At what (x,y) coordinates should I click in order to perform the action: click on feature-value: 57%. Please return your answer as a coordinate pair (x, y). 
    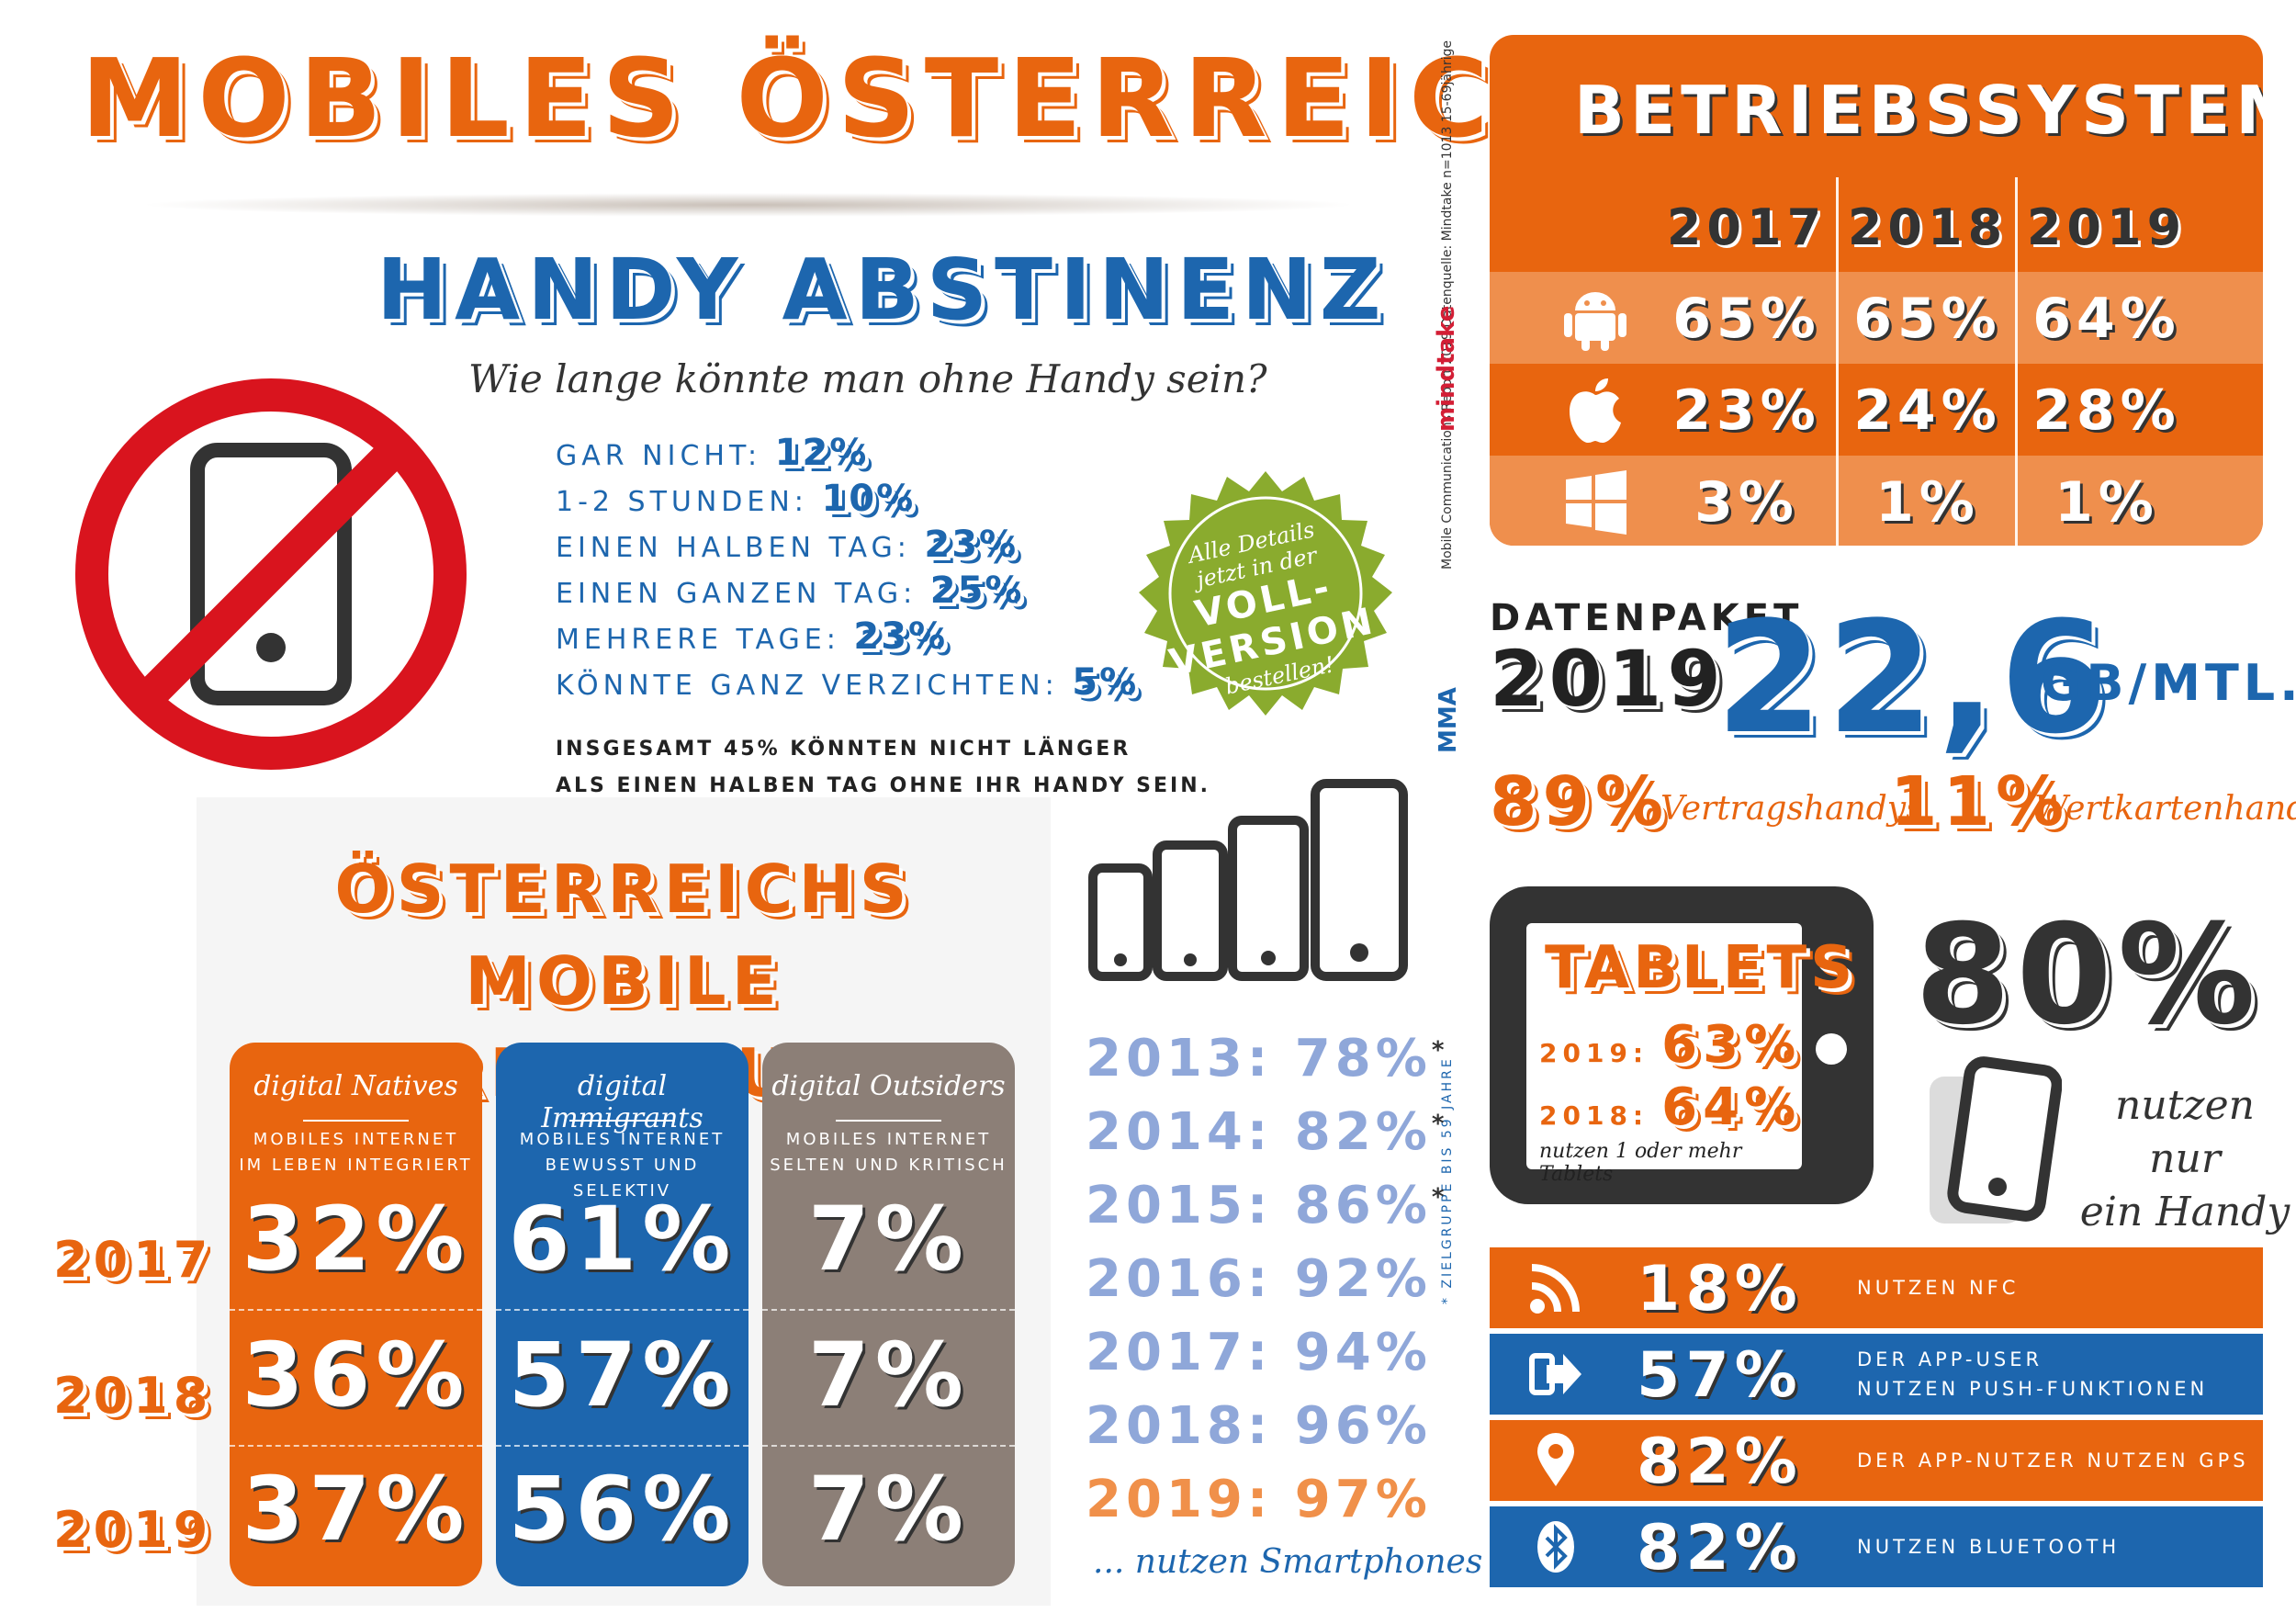
    Looking at the image, I should click on (1720, 1375).